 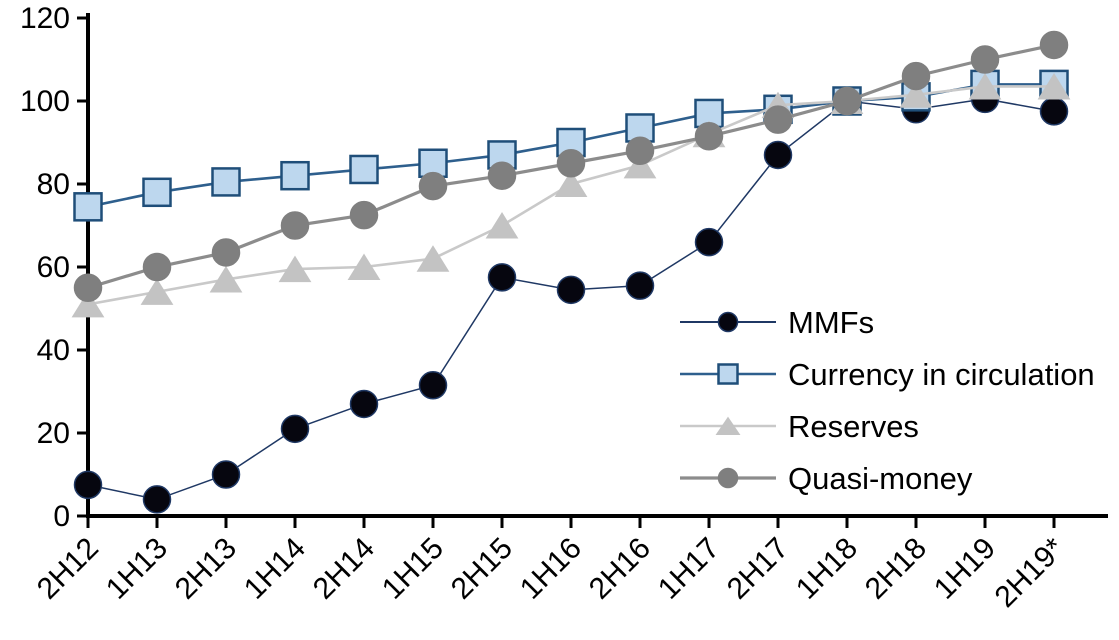 I want to click on mmfs-marker-icon, so click(x=728, y=322).